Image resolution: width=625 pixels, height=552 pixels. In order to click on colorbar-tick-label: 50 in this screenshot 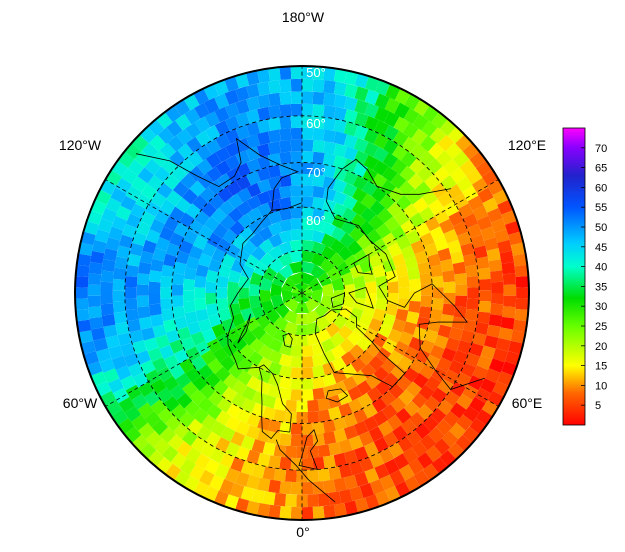, I will do `click(601, 228)`.